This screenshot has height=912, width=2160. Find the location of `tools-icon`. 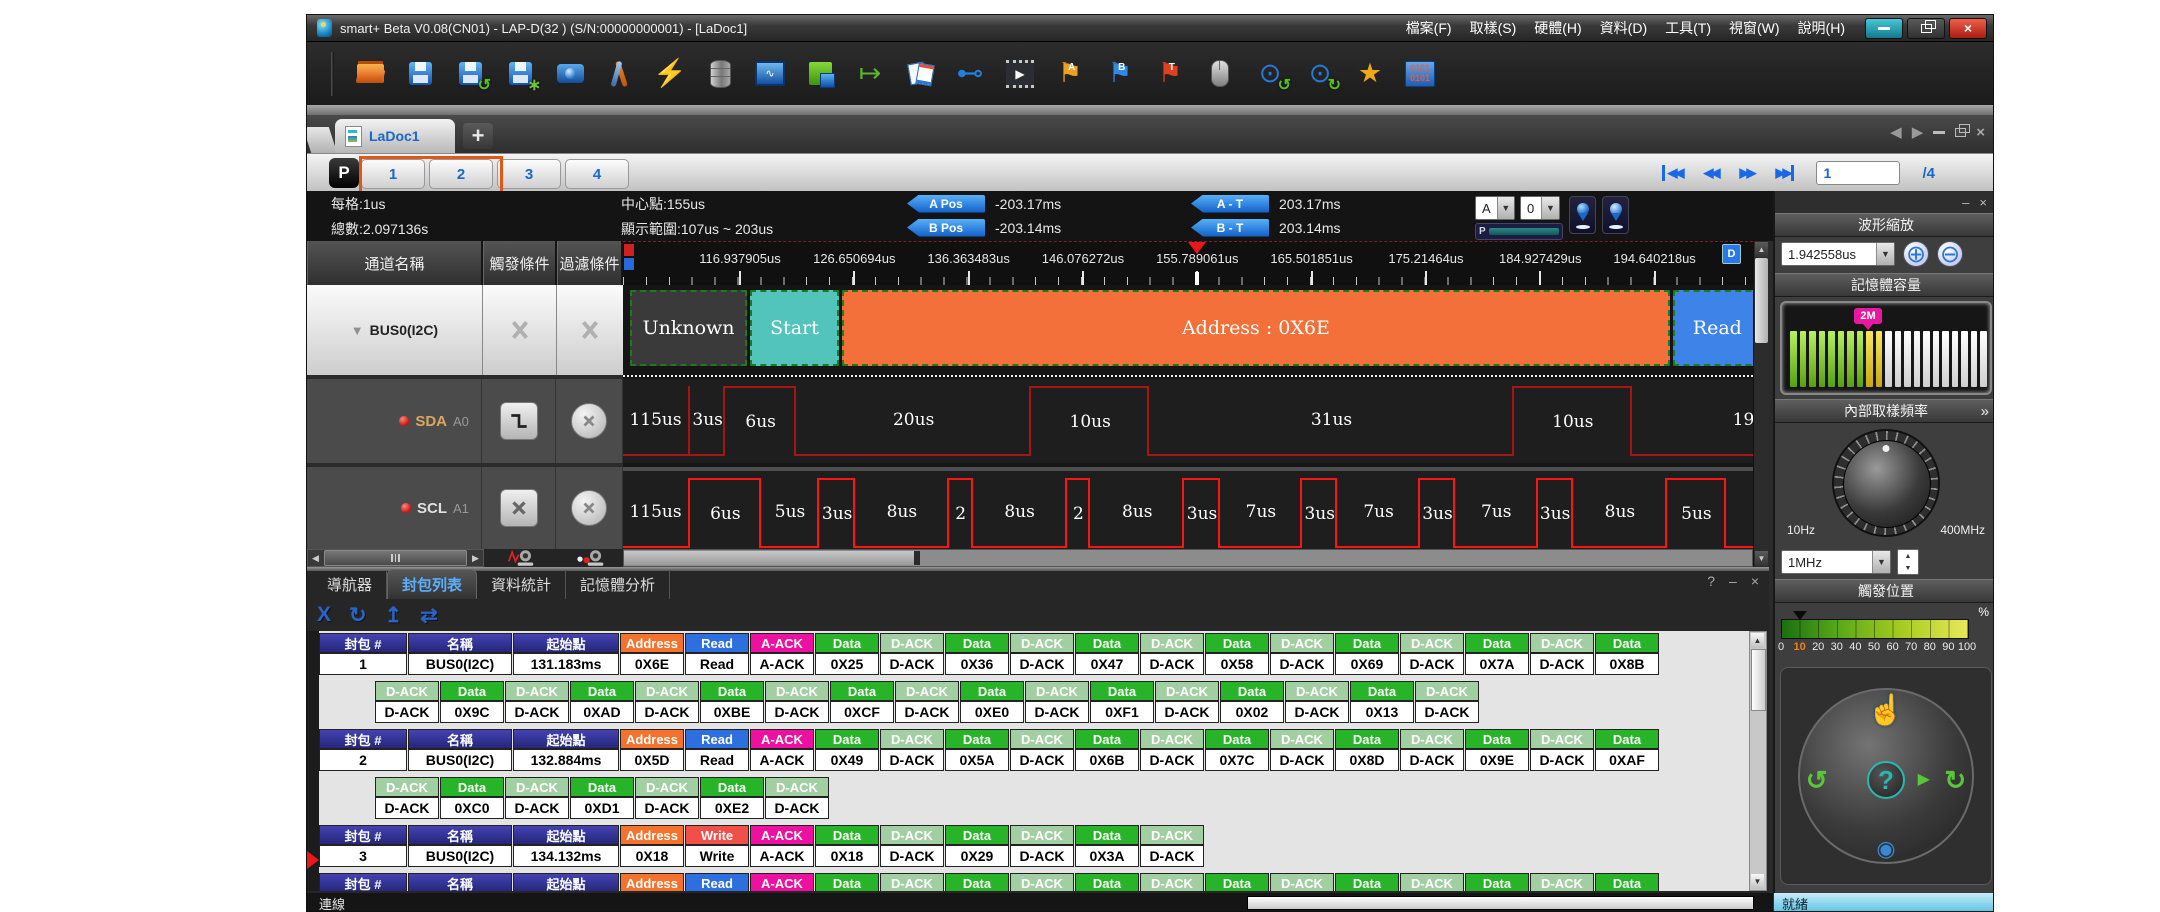

tools-icon is located at coordinates (620, 74).